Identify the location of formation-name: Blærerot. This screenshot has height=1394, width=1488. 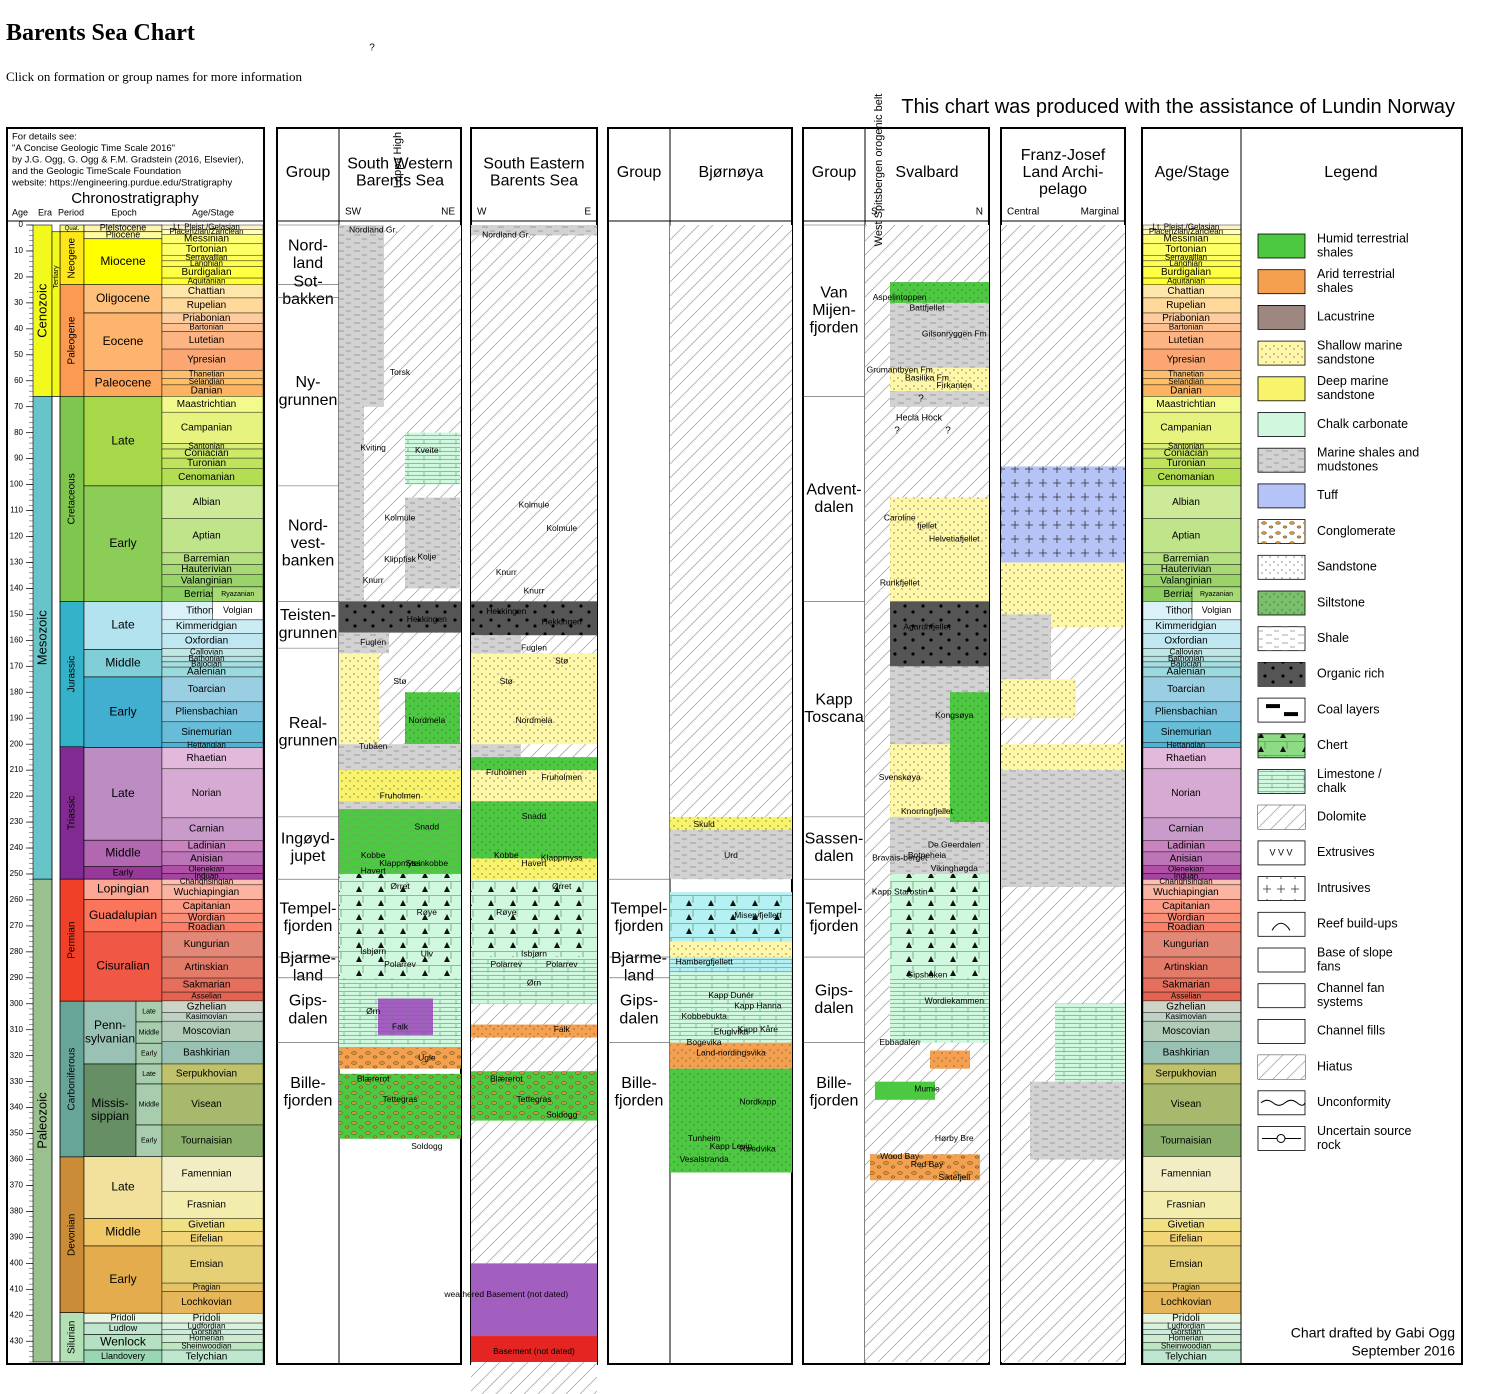
(373, 1078).